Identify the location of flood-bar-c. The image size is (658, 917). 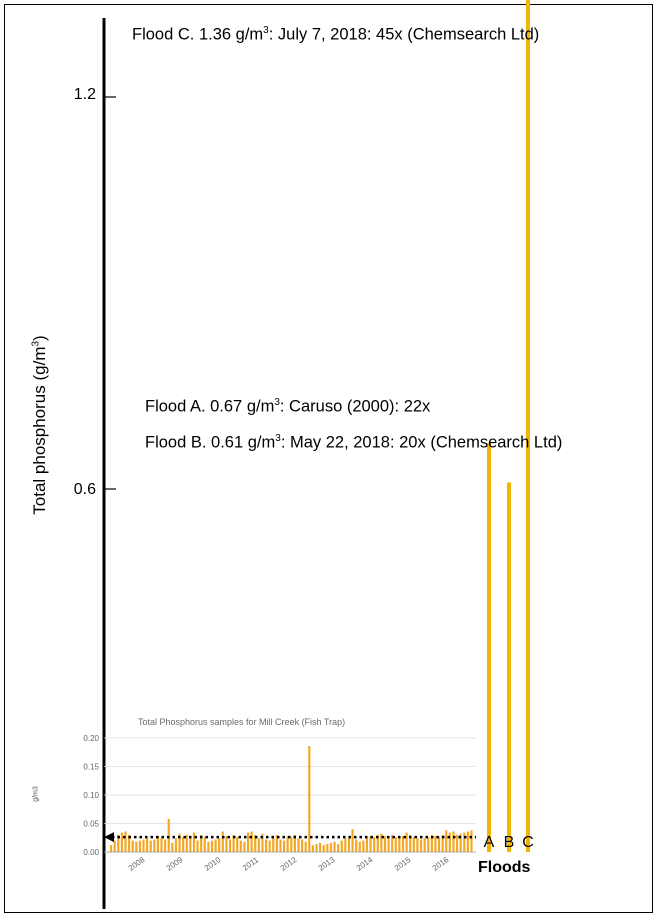
(528, 426).